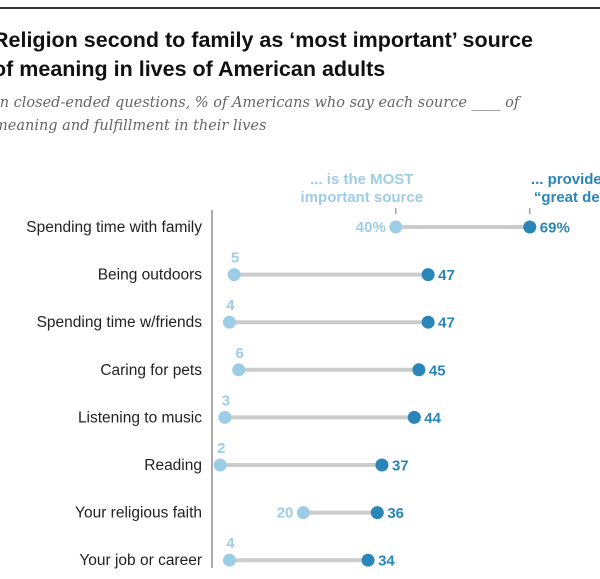  I want to click on category-label: Listening to music, so click(140, 417).